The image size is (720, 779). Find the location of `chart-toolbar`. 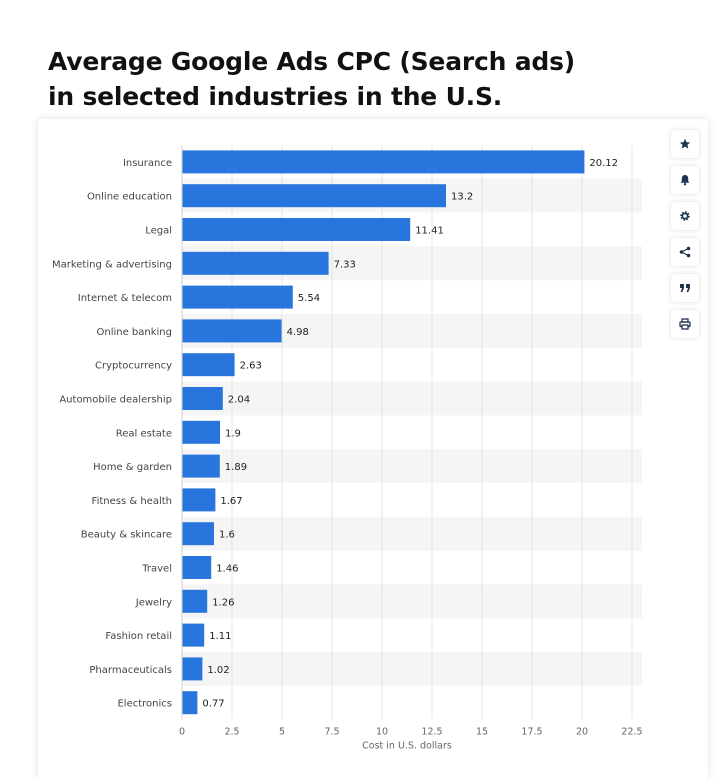

chart-toolbar is located at coordinates (686, 238).